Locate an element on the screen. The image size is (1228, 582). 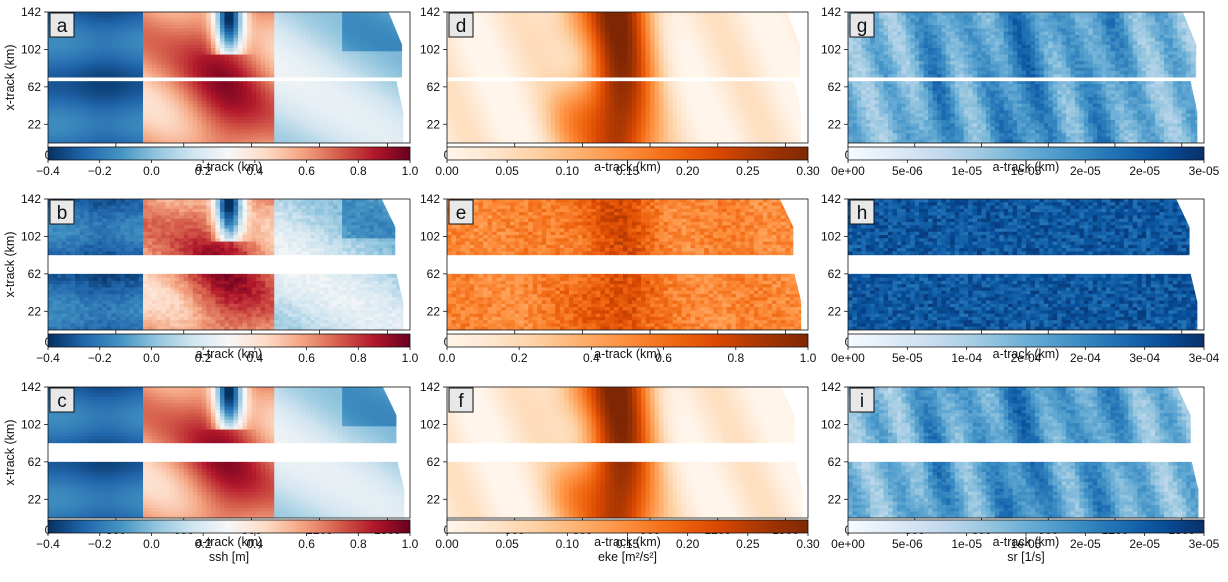
panel-letter-box is located at coordinates (62, 25).